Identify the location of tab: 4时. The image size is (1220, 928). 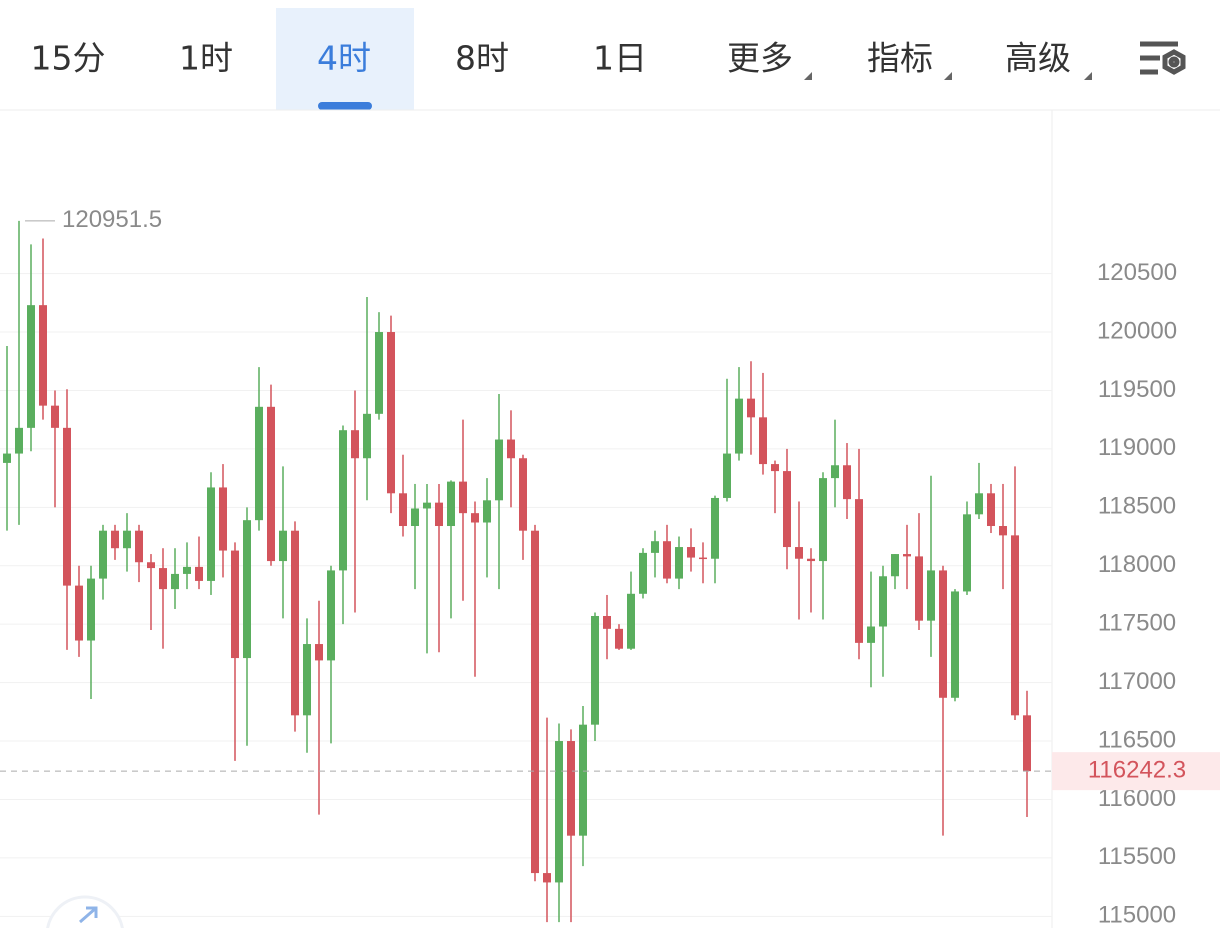
(344, 58).